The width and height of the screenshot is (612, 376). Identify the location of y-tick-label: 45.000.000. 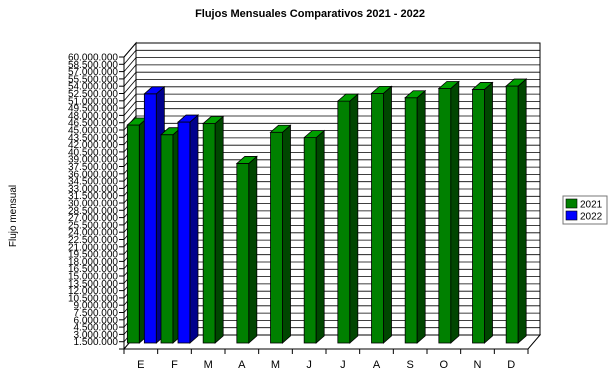
(93, 131).